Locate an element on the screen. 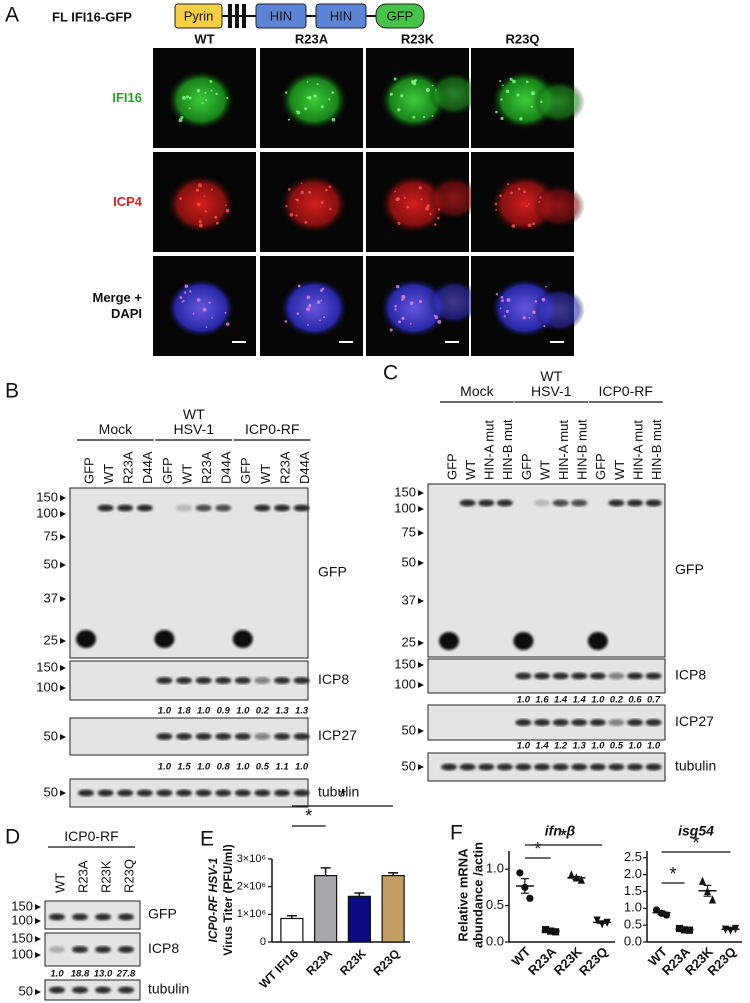  plot-title: isg54 is located at coordinates (696, 831).